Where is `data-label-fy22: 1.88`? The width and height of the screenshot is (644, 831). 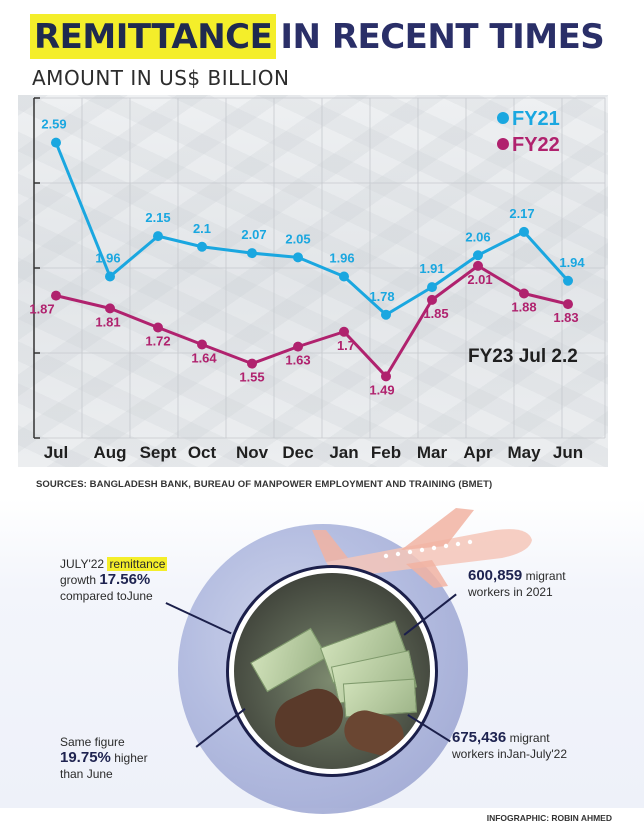
data-label-fy22: 1.88 is located at coordinates (523, 307).